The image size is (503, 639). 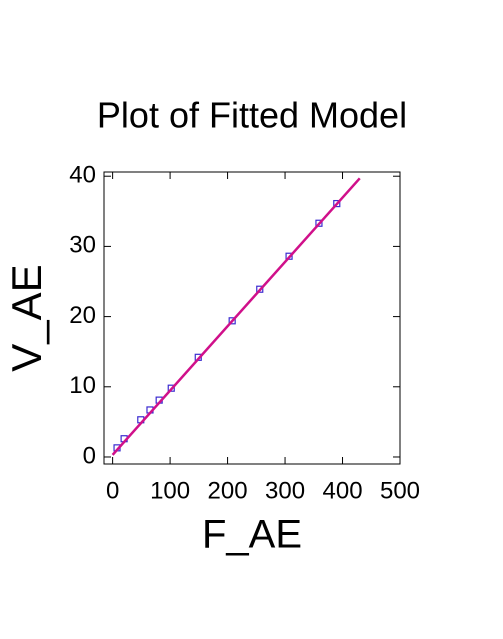 What do you see at coordinates (252, 115) in the screenshot?
I see `chart-title: Plot of Fitted Model` at bounding box center [252, 115].